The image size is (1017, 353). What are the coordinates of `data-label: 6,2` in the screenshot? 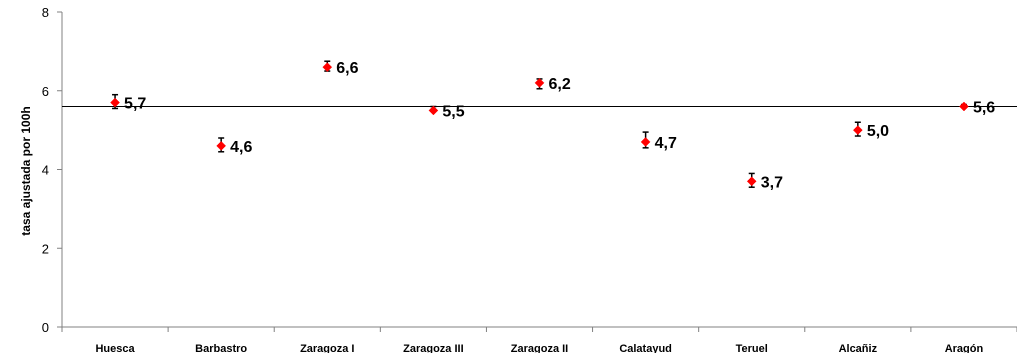 It's located at (560, 84).